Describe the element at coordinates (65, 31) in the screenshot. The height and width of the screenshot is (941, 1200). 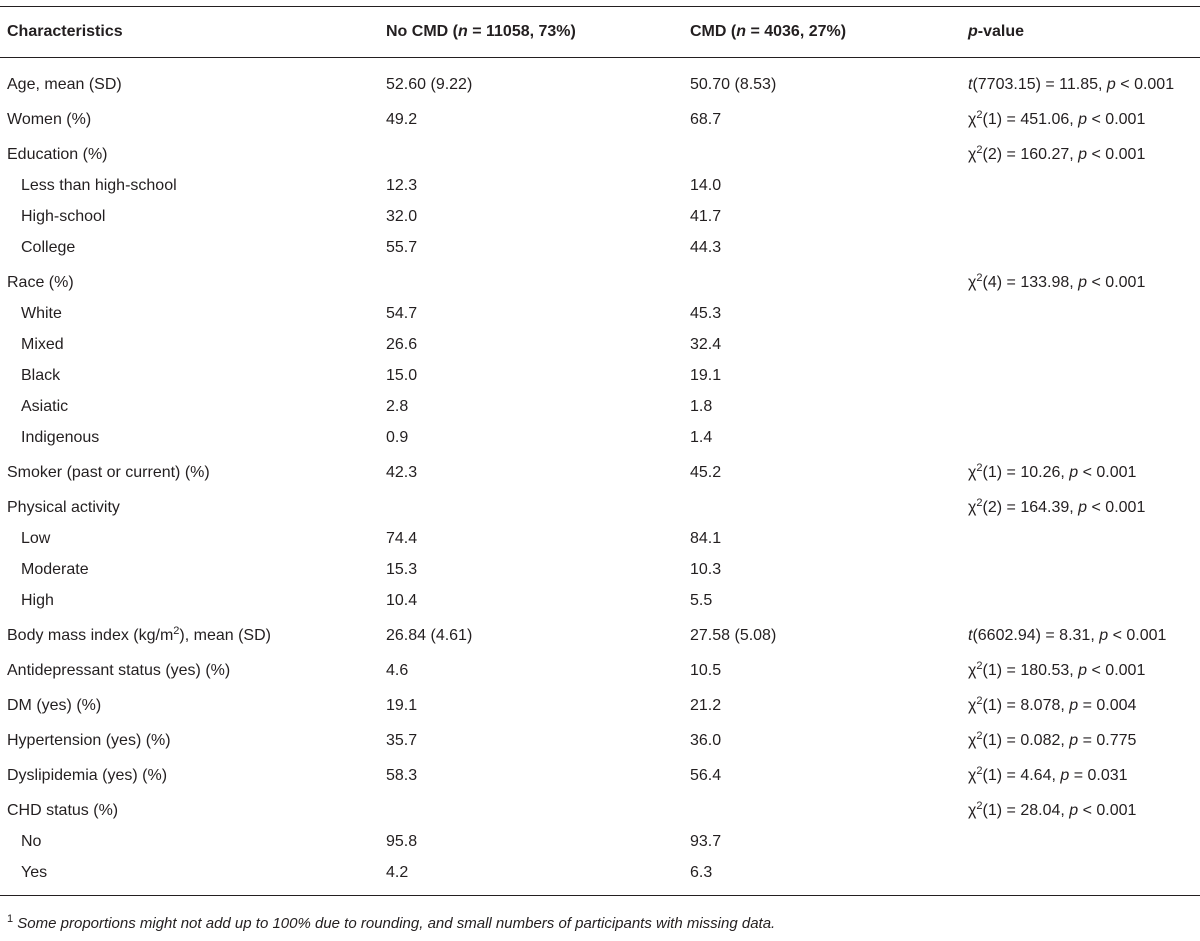
I see `header-characteristics: Characteristics` at that location.